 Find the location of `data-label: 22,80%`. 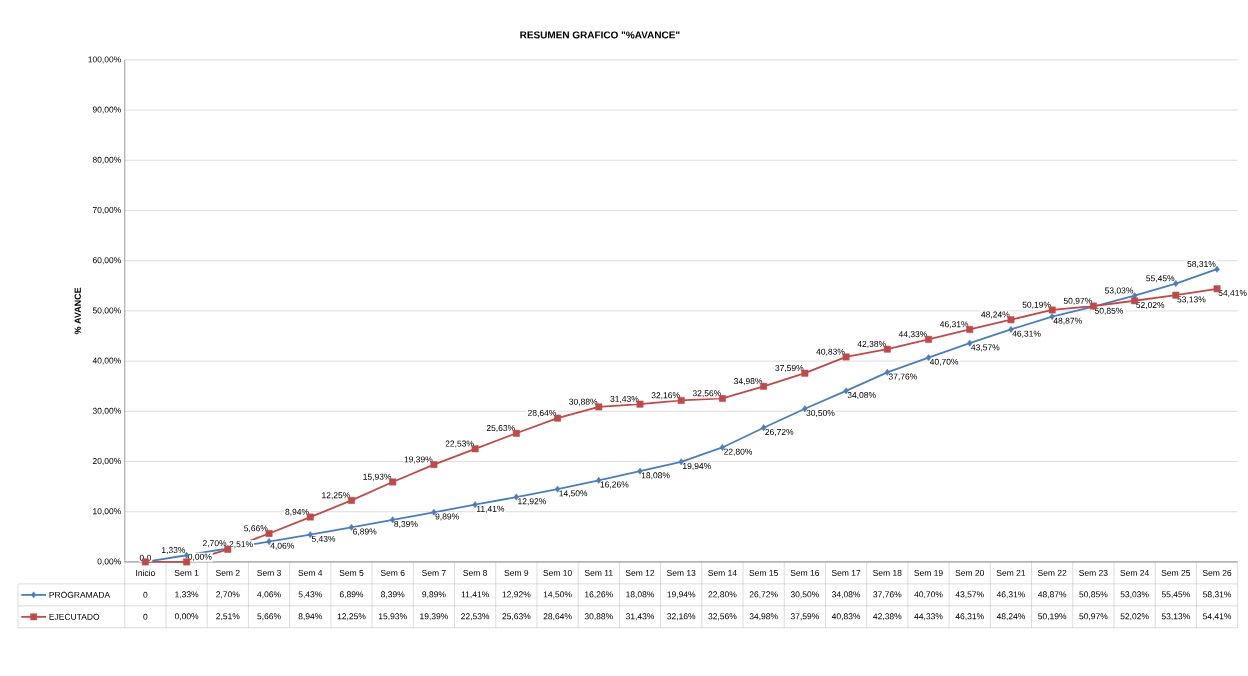

data-label: 22,80% is located at coordinates (722, 595).